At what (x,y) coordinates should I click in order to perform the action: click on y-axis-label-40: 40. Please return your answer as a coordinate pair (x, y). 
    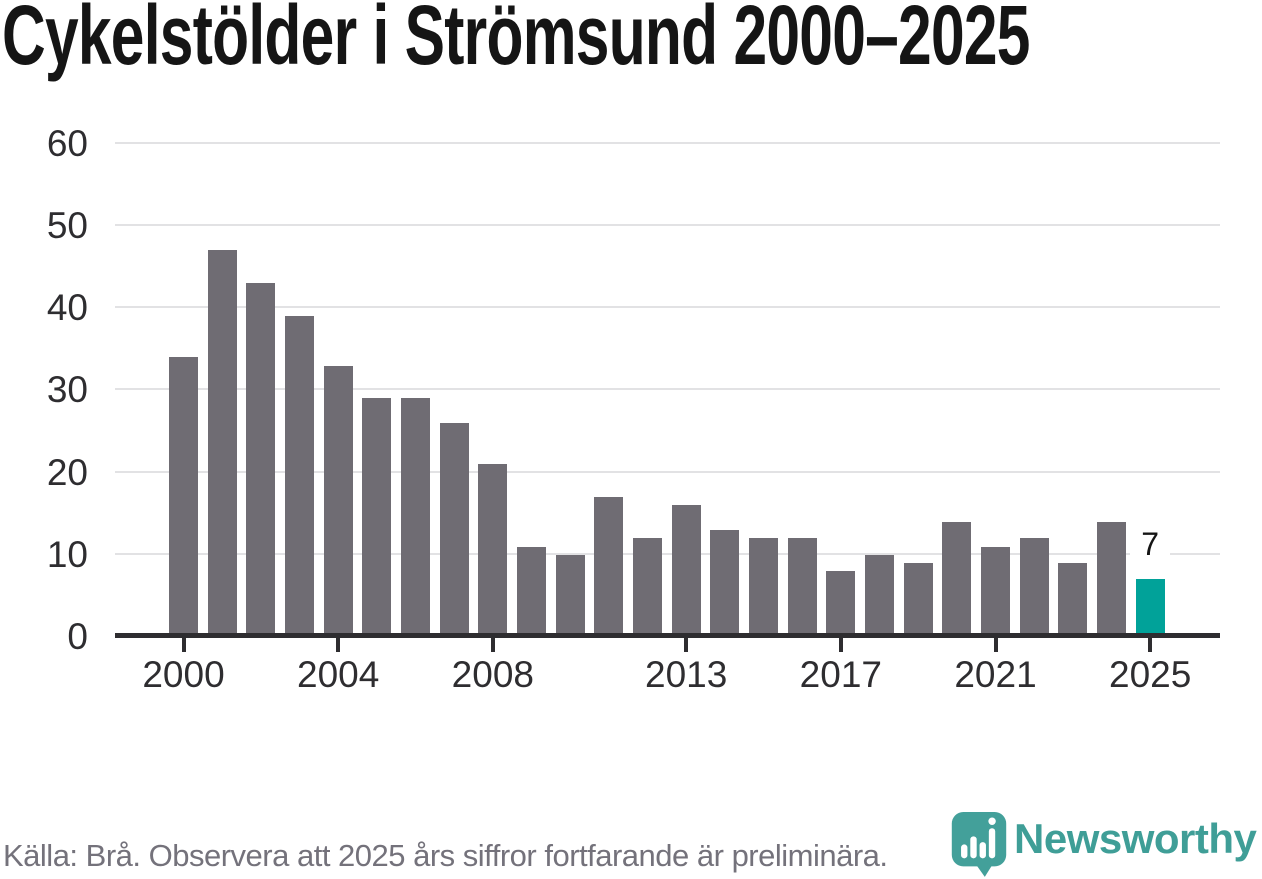
    Looking at the image, I should click on (67, 307).